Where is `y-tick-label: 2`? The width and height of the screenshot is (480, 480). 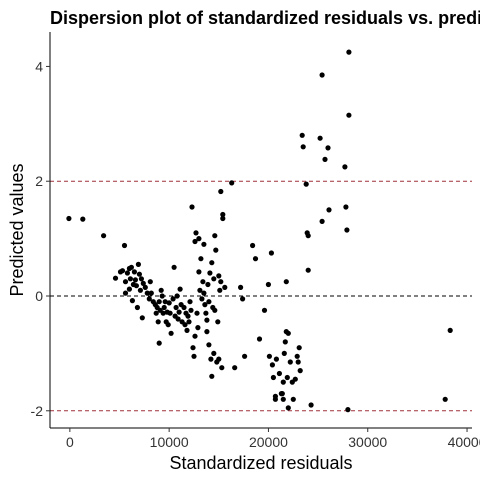 y-tick-label: 2 is located at coordinates (39, 181).